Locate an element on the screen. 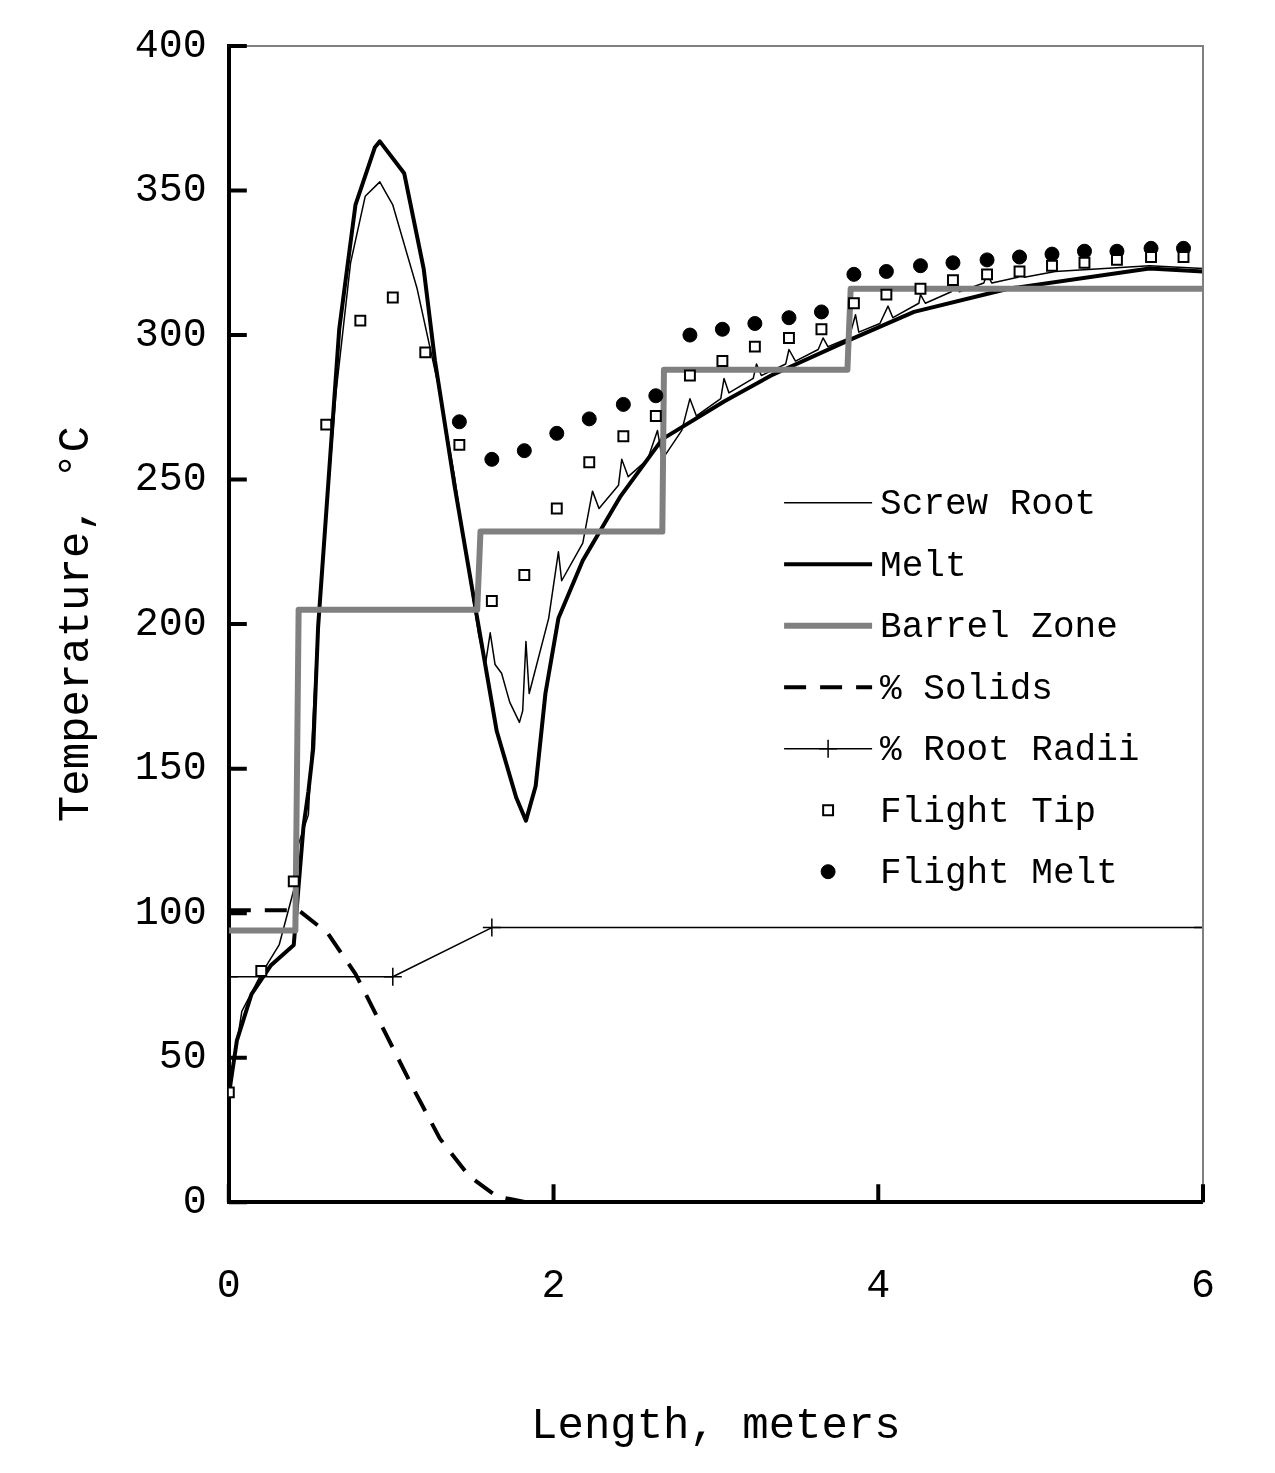 Image resolution: width=1275 pixels, height=1473 pixels. x-axis-title: Length, meters is located at coordinates (716, 1426).